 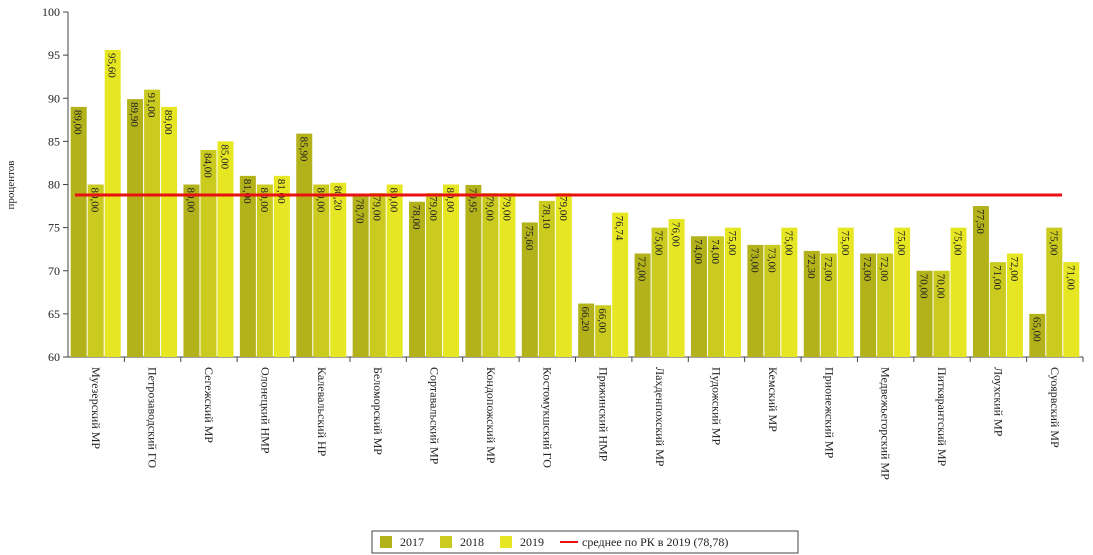 What do you see at coordinates (54, 185) in the screenshot?
I see `y-tick-label: 80` at bounding box center [54, 185].